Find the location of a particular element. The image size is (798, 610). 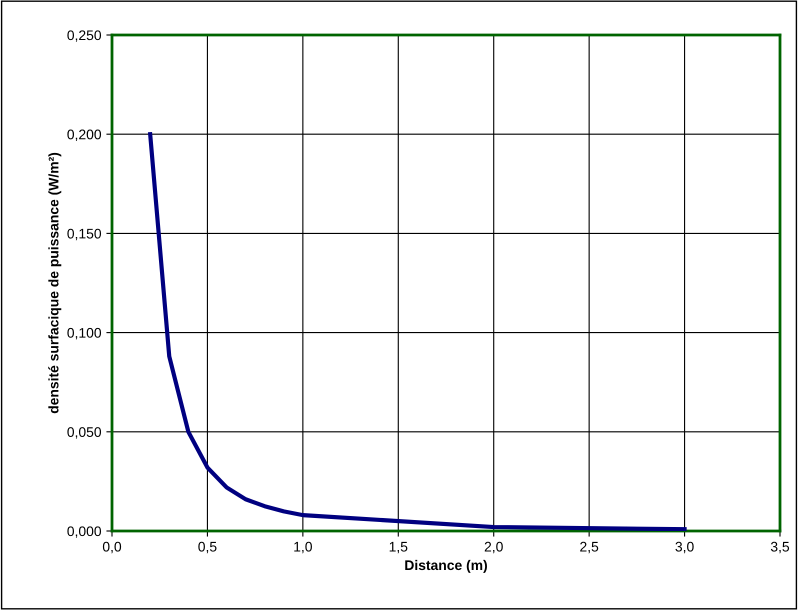

x-tick-label: 0,0 is located at coordinates (112, 548).